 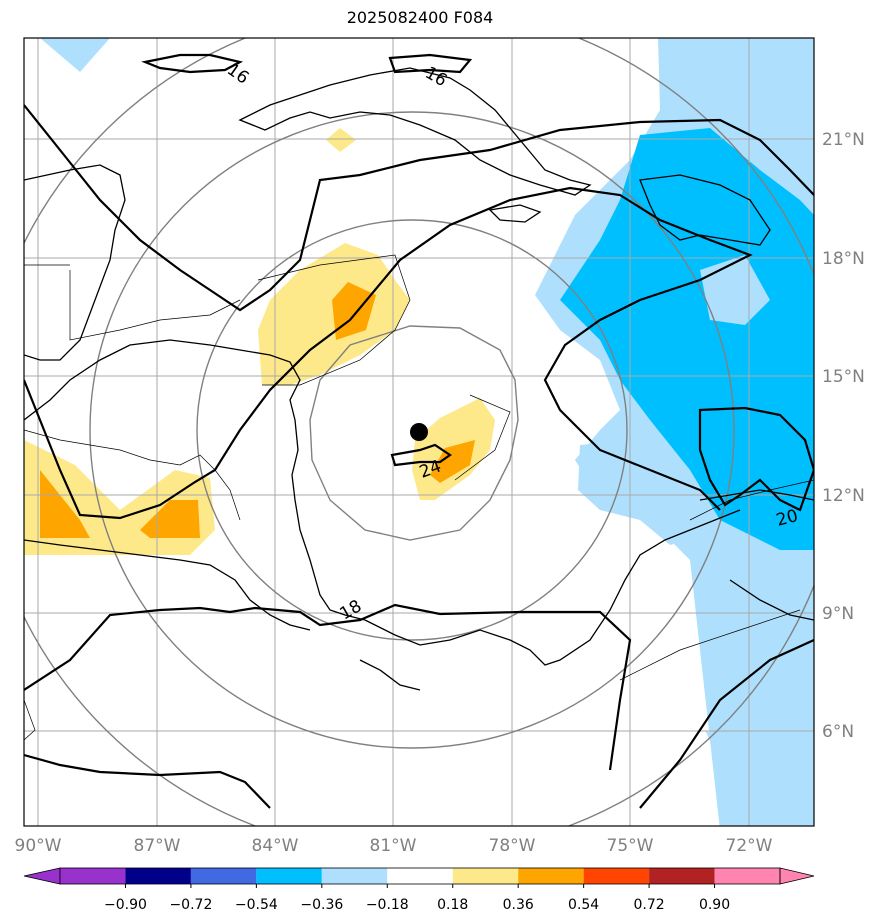 I want to click on pos-patch-center-core, so click(x=452, y=461).